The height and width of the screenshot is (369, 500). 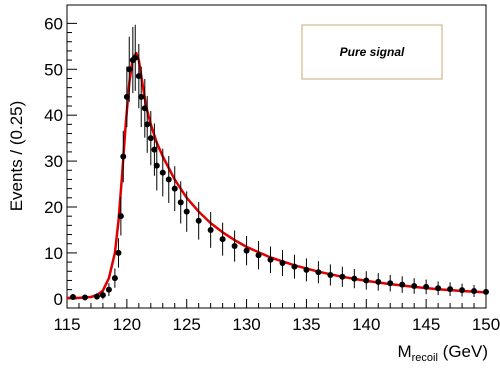 I want to click on x-tick-label: 140, so click(x=366, y=324).